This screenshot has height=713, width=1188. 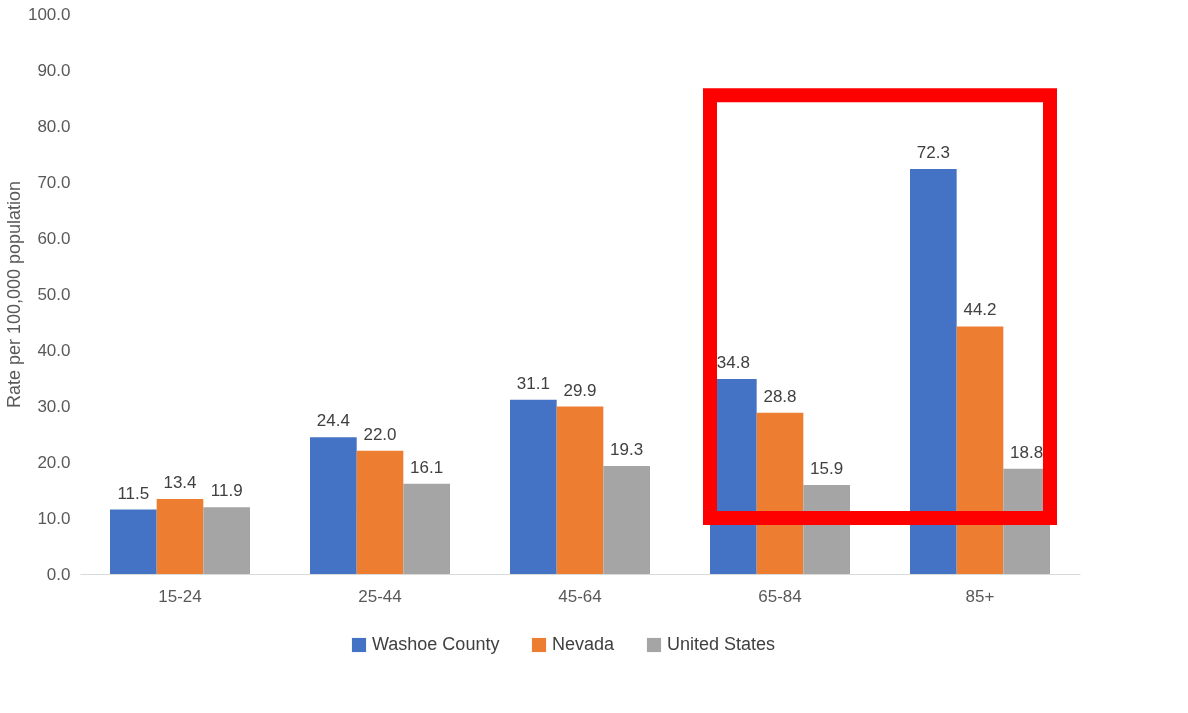 What do you see at coordinates (980, 310) in the screenshot?
I see `text: 44.2` at bounding box center [980, 310].